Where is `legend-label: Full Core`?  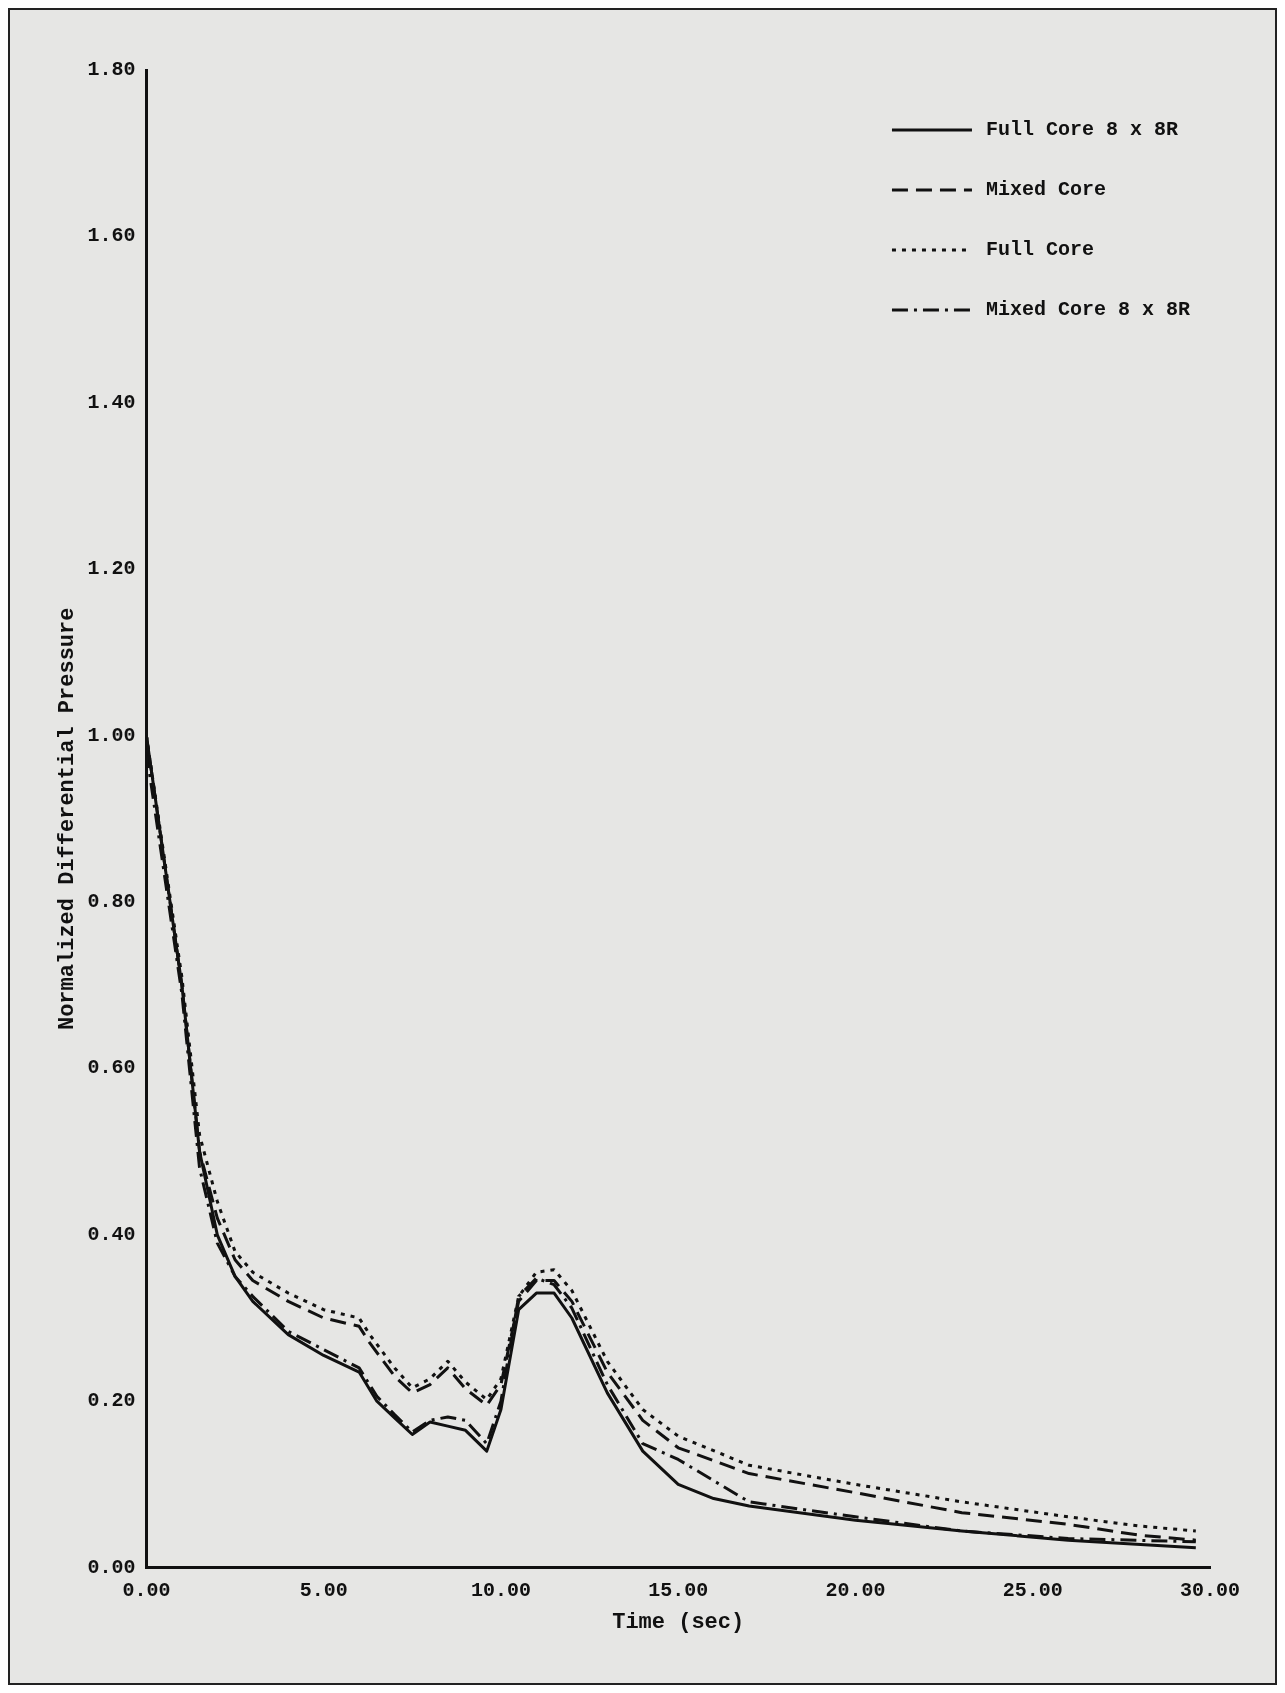
legend-label: Full Core is located at coordinates (1039, 250).